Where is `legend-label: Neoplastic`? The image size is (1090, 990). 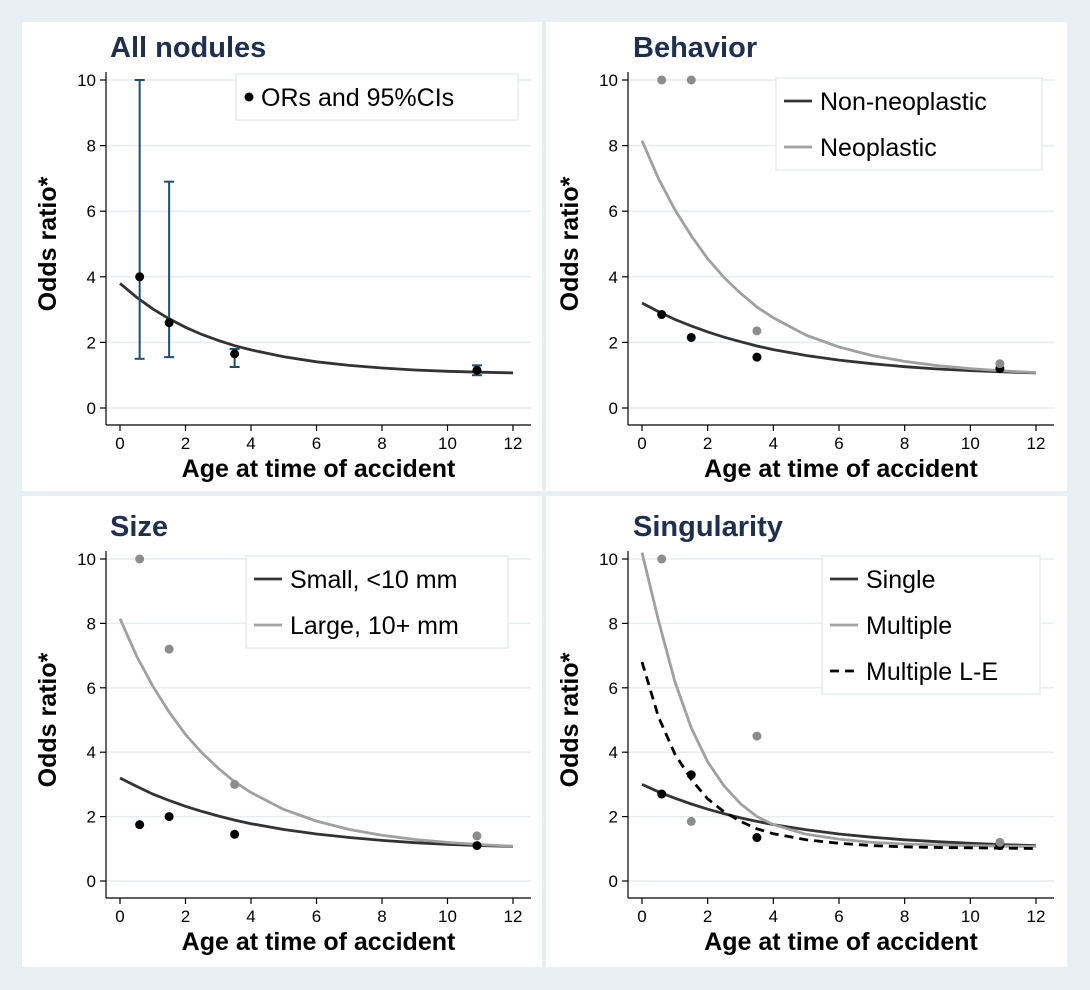 legend-label: Neoplastic is located at coordinates (878, 148).